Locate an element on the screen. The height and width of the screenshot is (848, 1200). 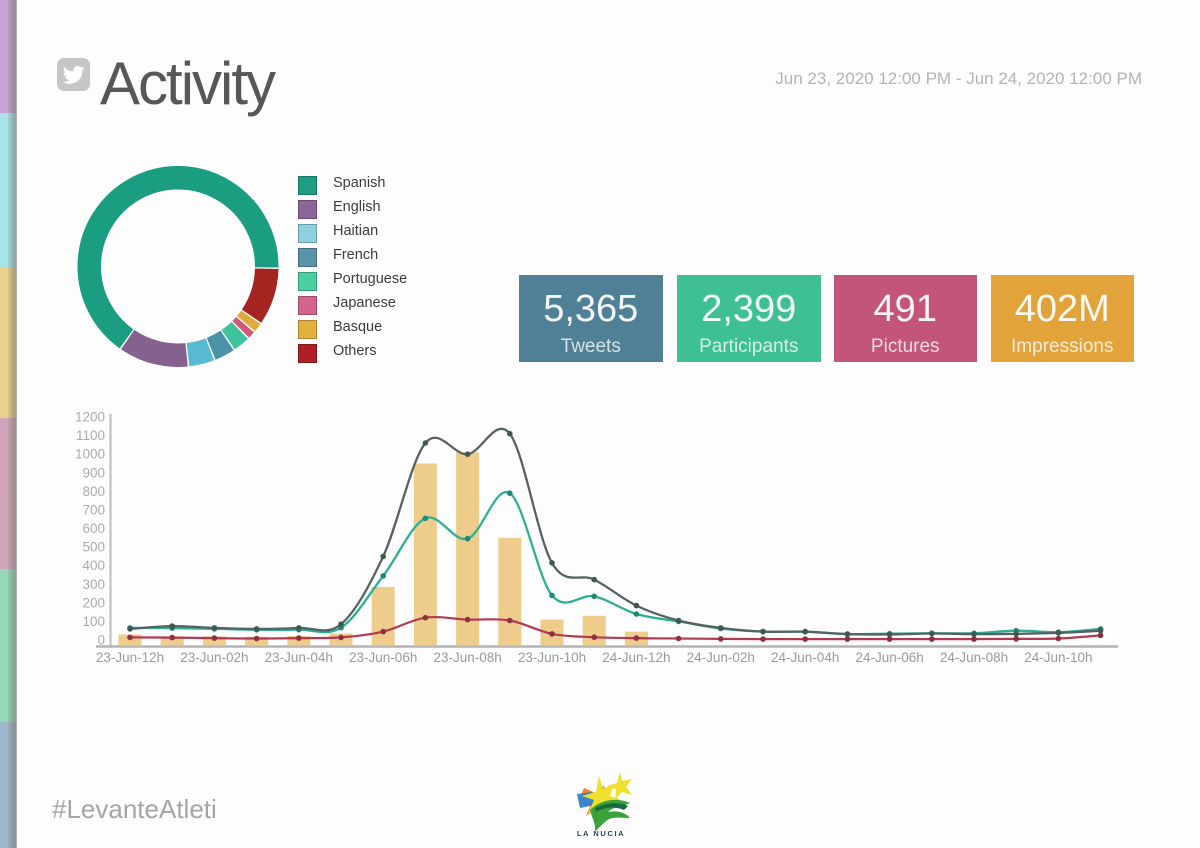
svg-text: 23-Jun-12h is located at coordinates (130, 657).